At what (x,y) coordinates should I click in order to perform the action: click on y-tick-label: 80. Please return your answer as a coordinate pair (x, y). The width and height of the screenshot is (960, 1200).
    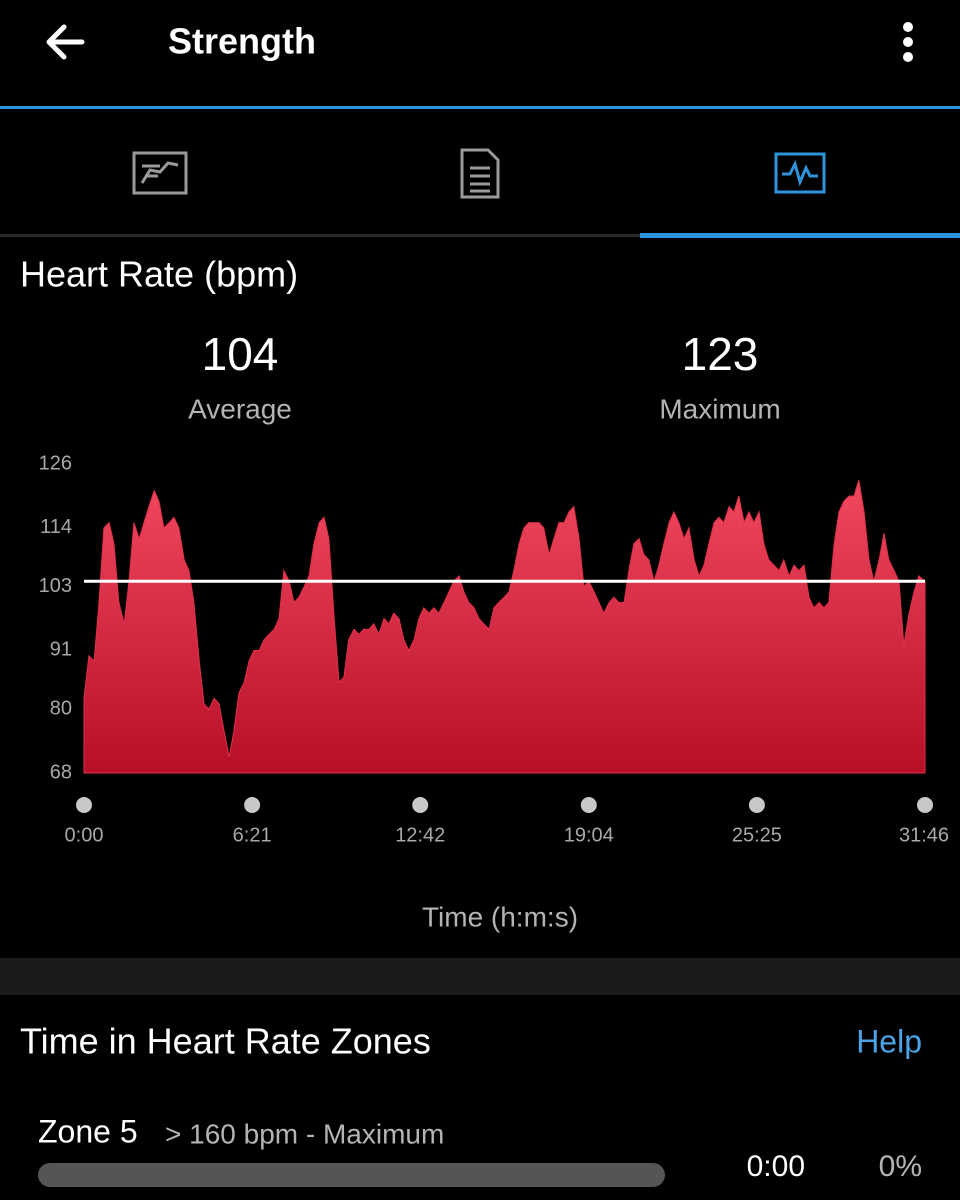
    Looking at the image, I should click on (61, 708).